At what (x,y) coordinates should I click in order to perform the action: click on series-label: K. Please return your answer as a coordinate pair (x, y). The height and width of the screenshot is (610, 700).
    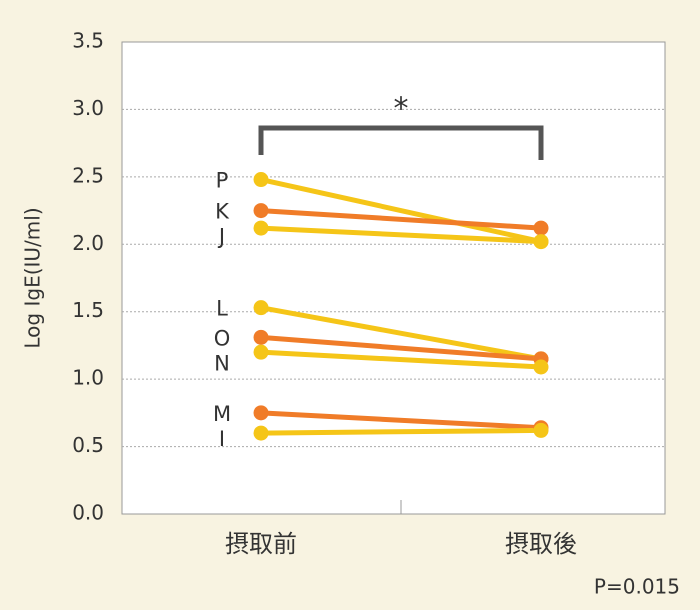
    Looking at the image, I should click on (222, 212).